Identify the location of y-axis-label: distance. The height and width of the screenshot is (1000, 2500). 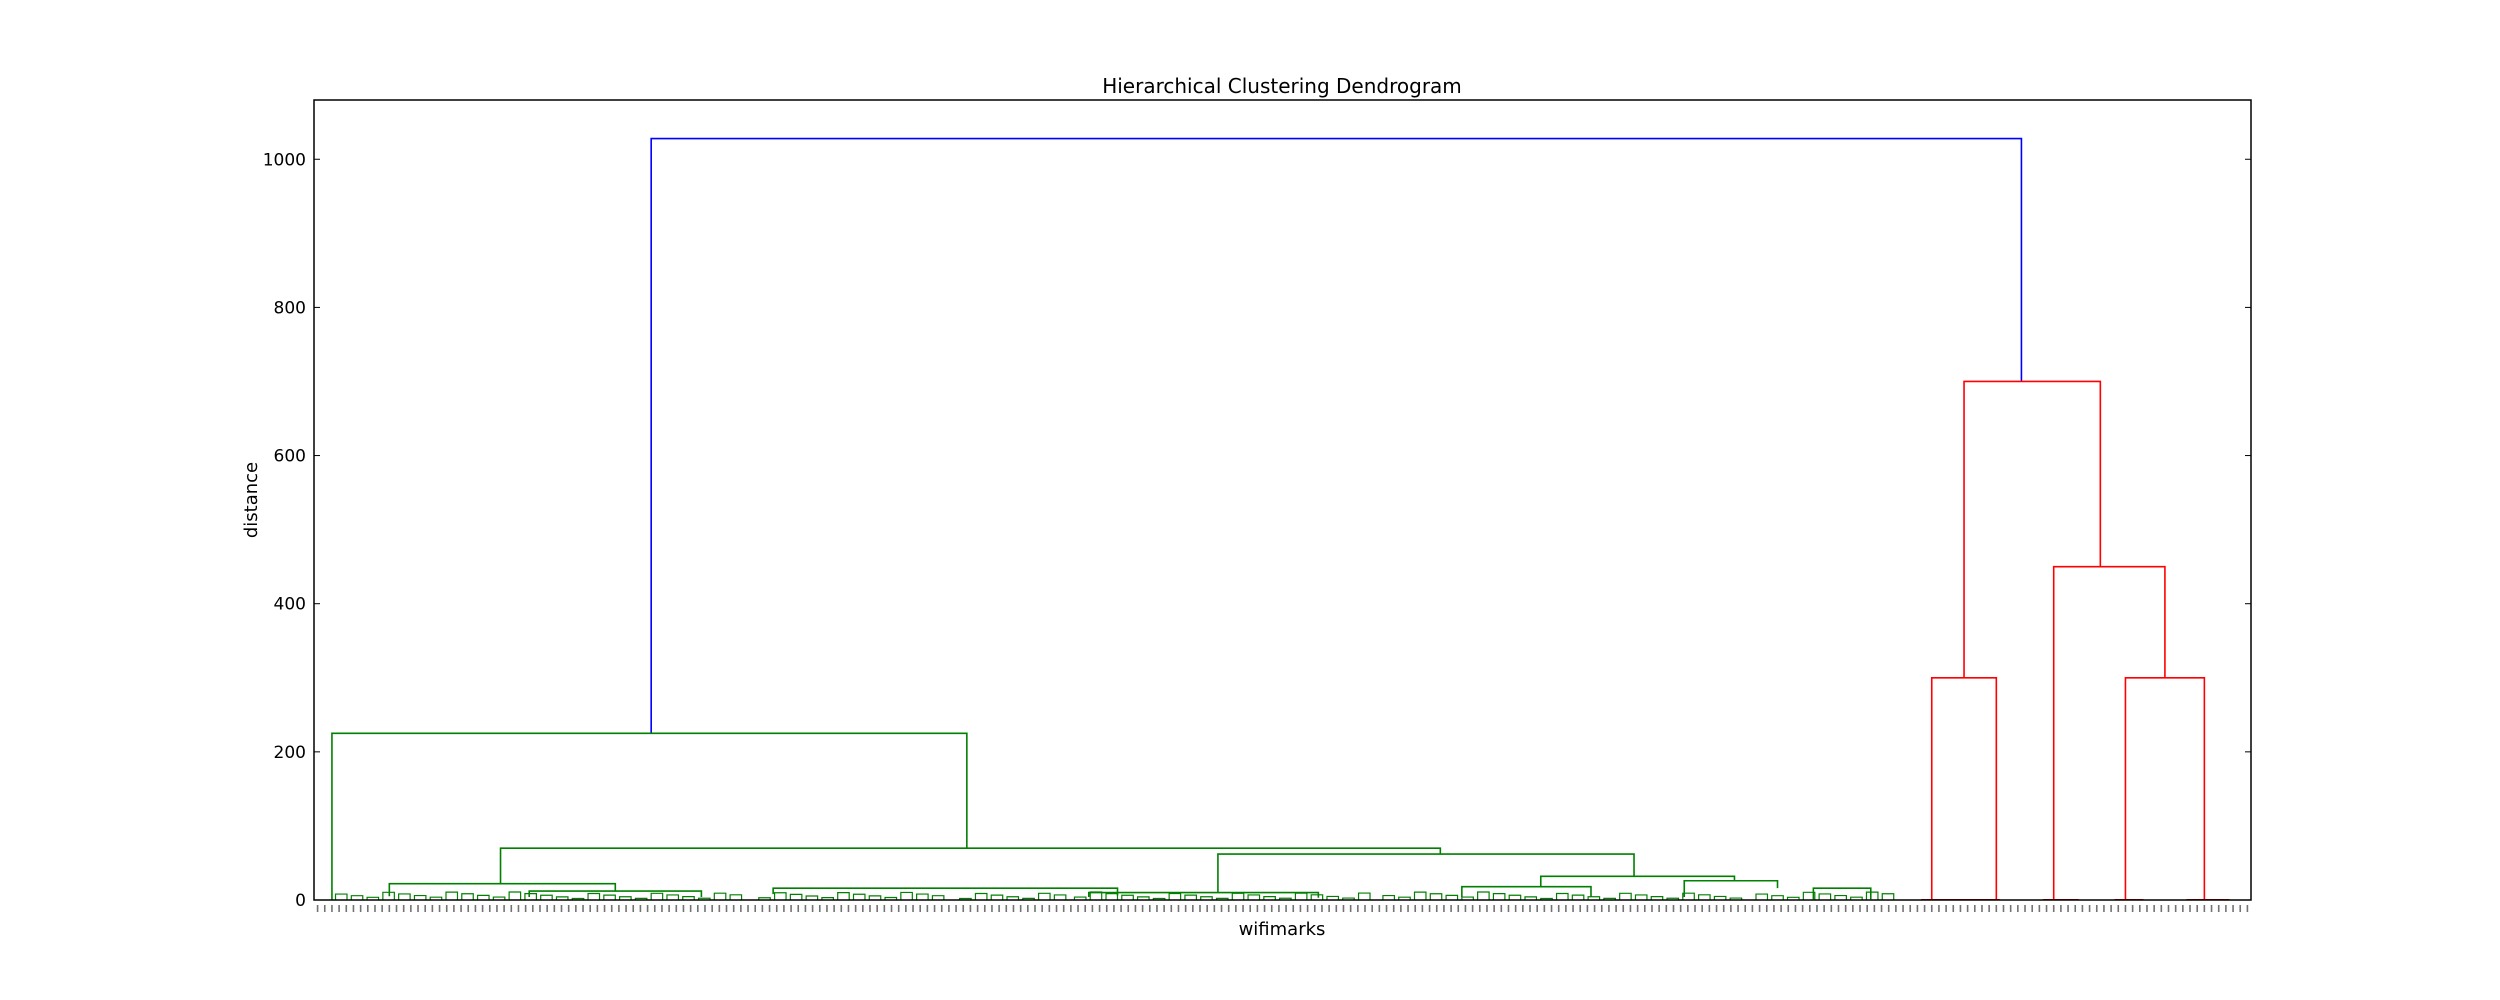
(251, 500).